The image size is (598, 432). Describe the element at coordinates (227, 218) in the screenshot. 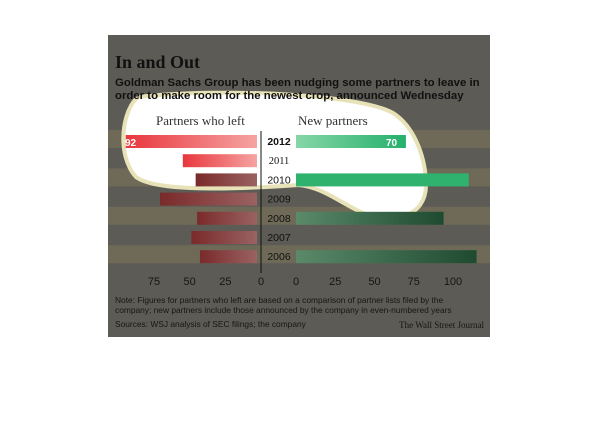

I see `bar-left-2008` at that location.